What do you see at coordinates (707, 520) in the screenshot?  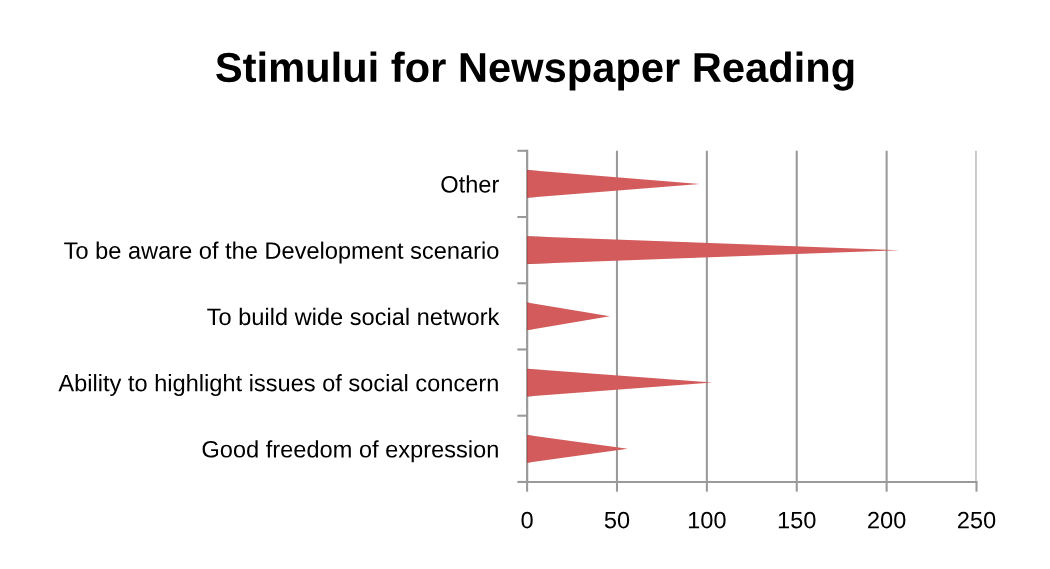 I see `x-tick-label: 100` at bounding box center [707, 520].